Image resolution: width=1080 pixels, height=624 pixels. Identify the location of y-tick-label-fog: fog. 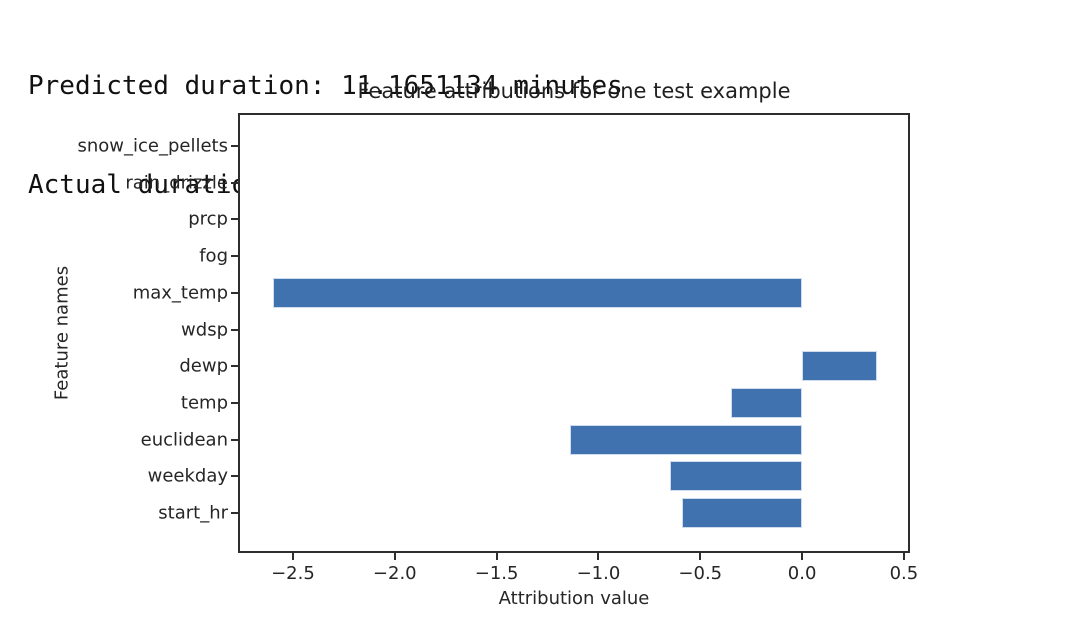
(213, 256).